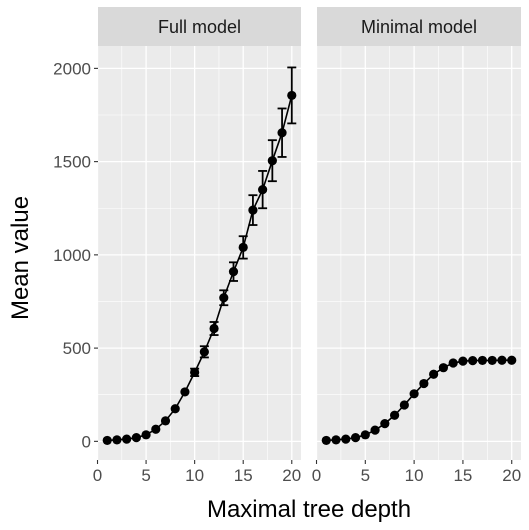 The image size is (529, 530). Describe the element at coordinates (86, 441) in the screenshot. I see `y-tick-label: 0` at that location.